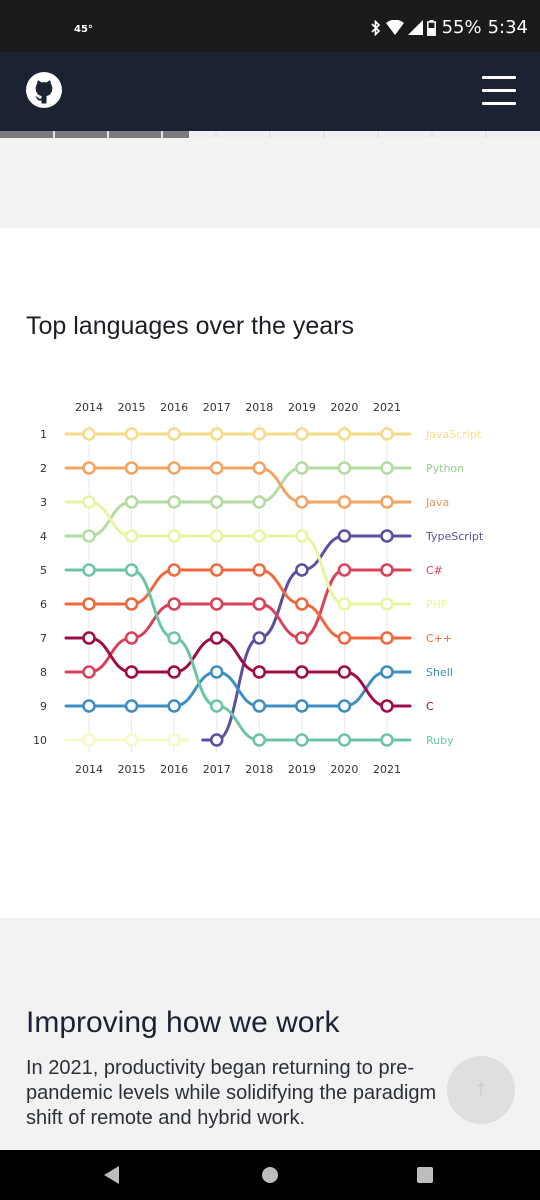 The image size is (540, 1200). Describe the element at coordinates (439, 638) in the screenshot. I see `series-label-cpp: C++` at that location.